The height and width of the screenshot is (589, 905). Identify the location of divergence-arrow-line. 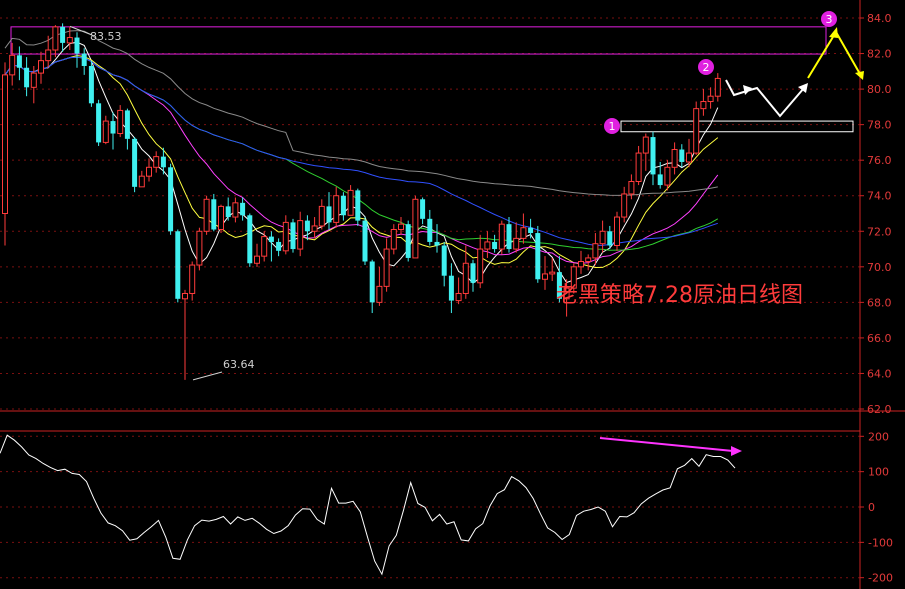
(666, 444).